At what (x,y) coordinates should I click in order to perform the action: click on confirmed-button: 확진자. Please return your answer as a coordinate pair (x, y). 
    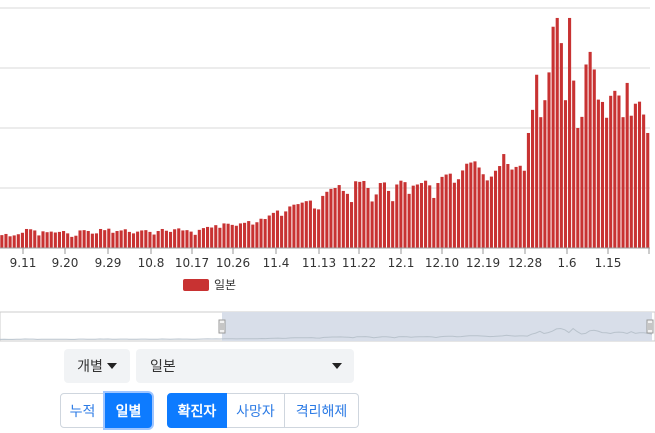
    Looking at the image, I should click on (197, 410).